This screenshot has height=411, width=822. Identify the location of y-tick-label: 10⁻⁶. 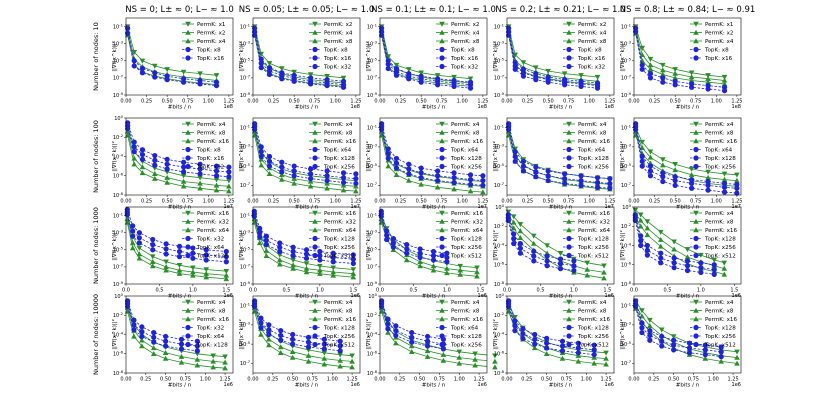
(499, 265).